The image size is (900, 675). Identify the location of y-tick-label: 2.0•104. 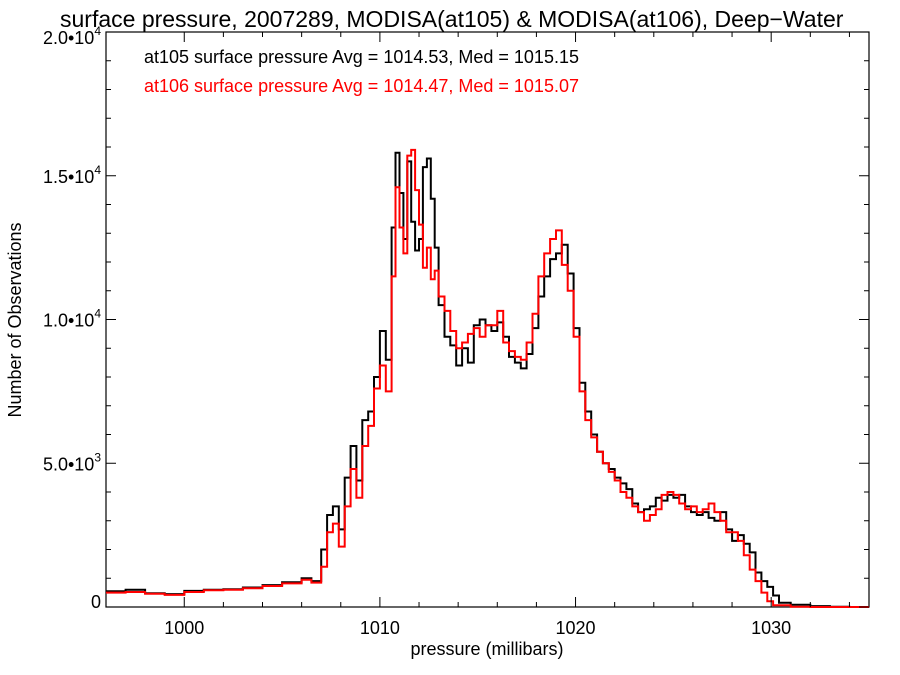
(72, 36).